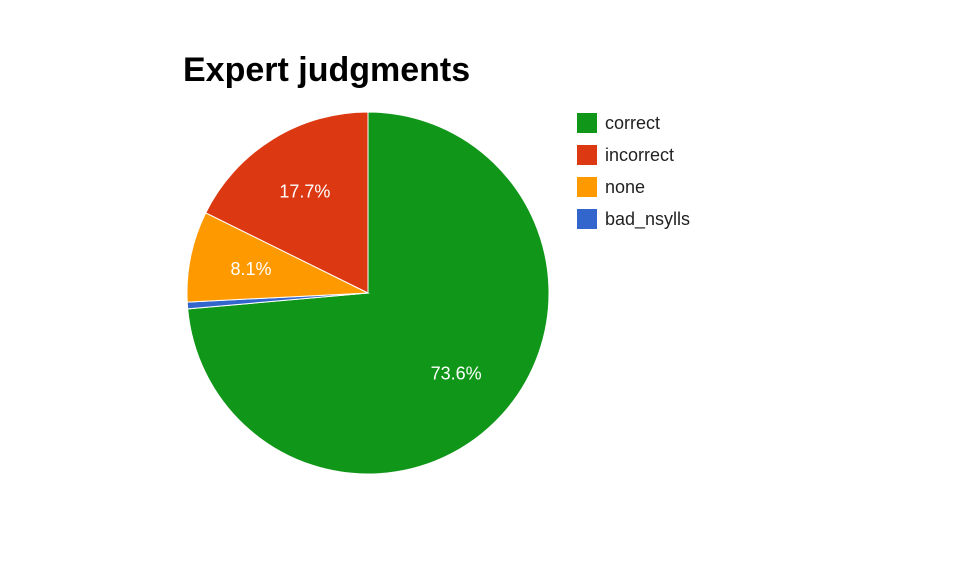  I want to click on legend-swatch-bad-nsylls, so click(587, 219).